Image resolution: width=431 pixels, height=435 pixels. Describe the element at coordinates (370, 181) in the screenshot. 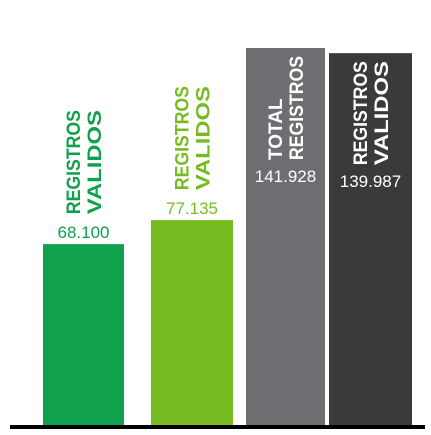

I see `bar-value-label: 139.987` at that location.